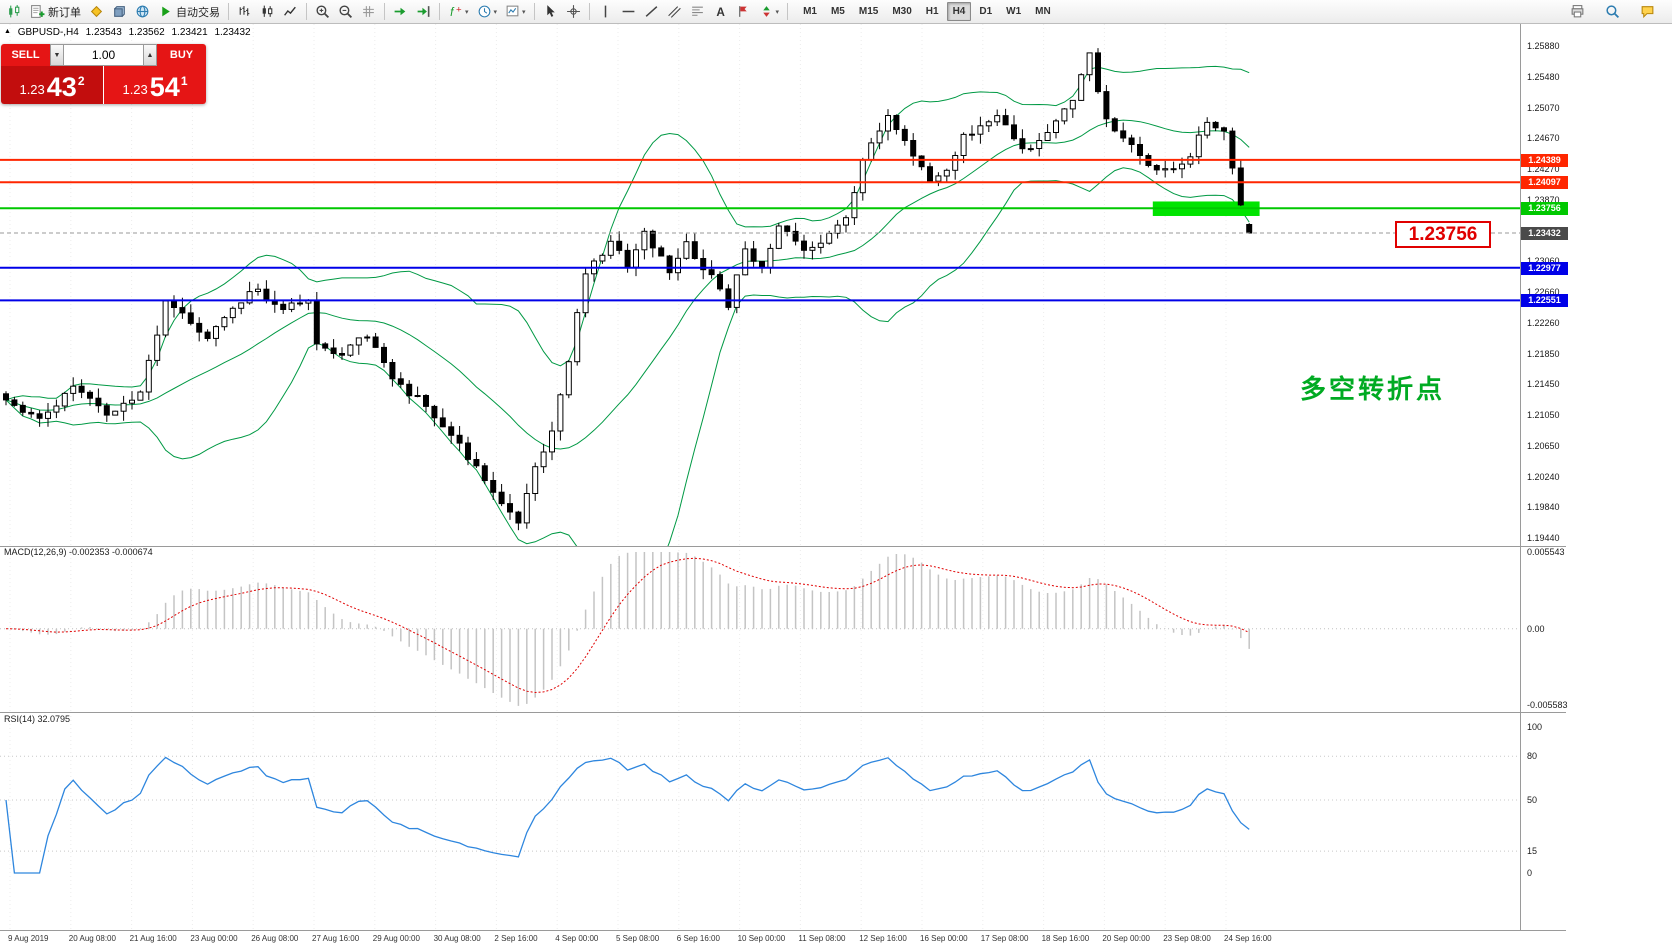  Describe the element at coordinates (1043, 11) in the screenshot. I see `timeframe-button-mn: MN` at that location.